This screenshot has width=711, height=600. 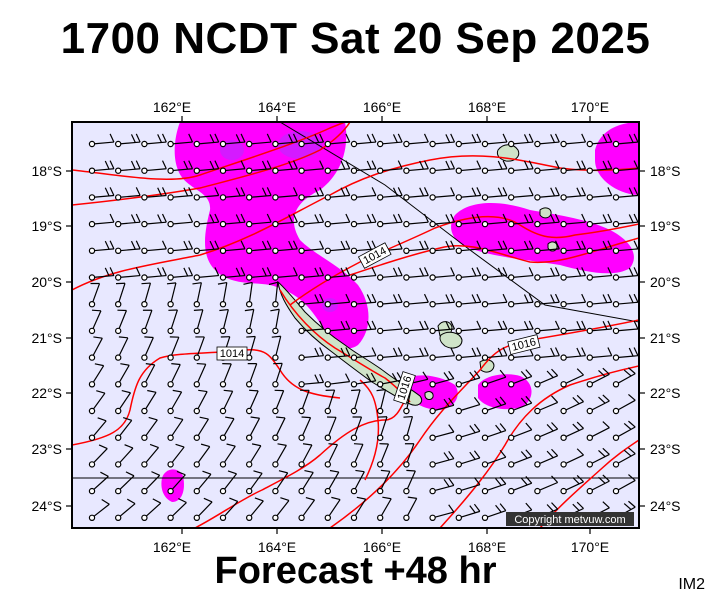 I want to click on svg-text: 1014, so click(x=232, y=354).